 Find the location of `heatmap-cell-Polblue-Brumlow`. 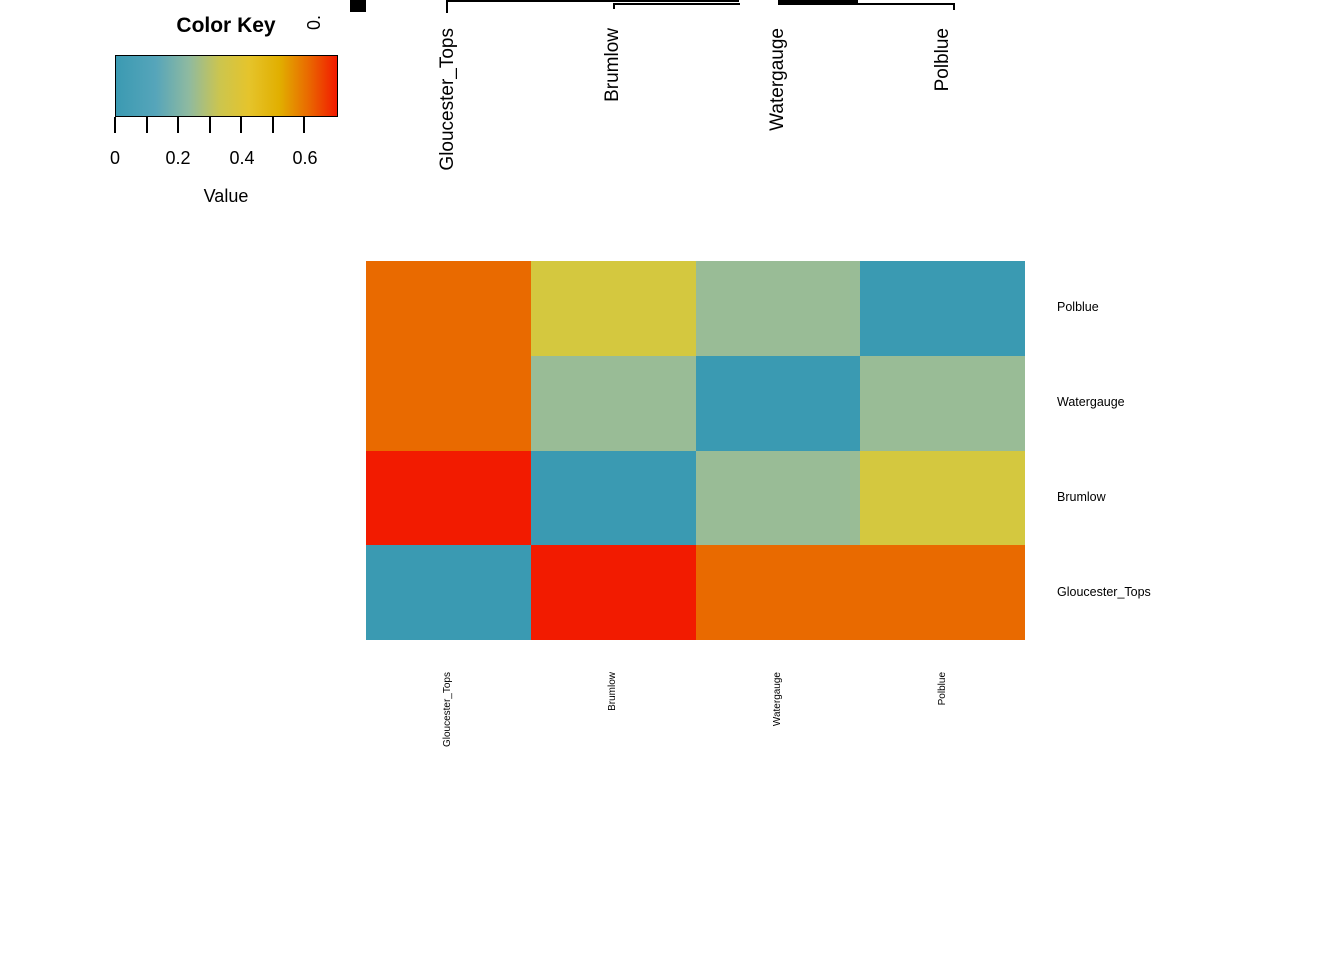

heatmap-cell-Polblue-Brumlow is located at coordinates (613, 308).